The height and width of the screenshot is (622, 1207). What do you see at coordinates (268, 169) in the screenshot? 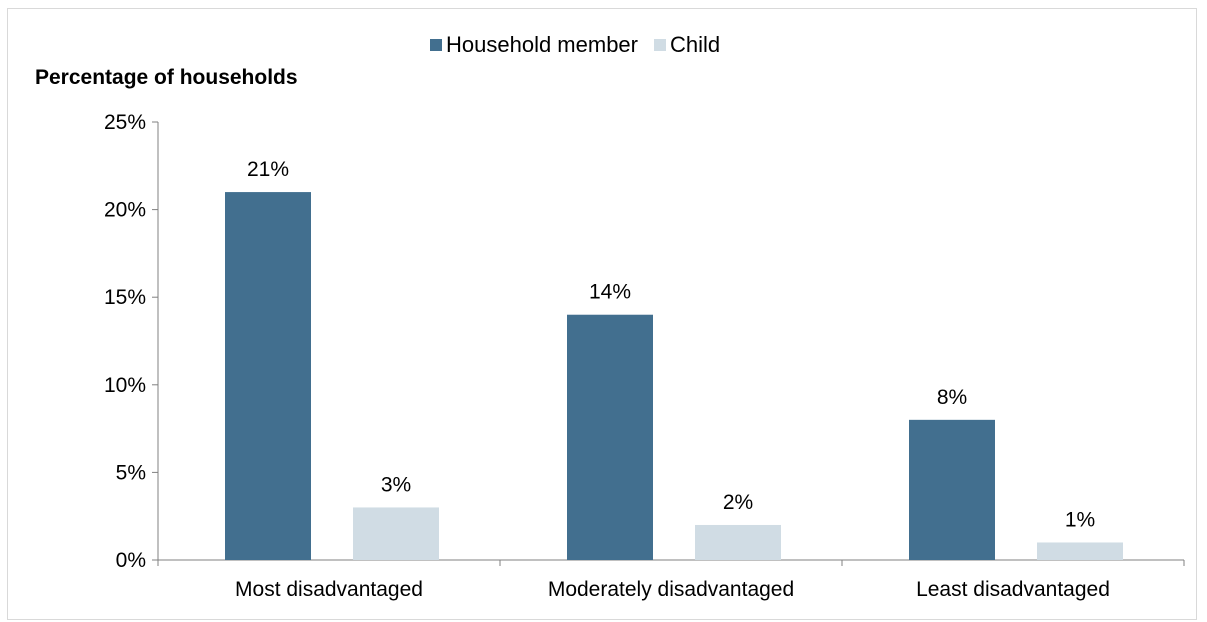
I see `data-label: 21%` at bounding box center [268, 169].